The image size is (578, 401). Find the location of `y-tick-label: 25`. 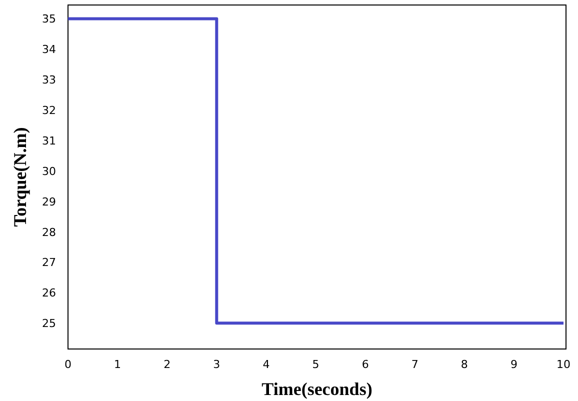

y-tick-label: 25 is located at coordinates (49, 323).